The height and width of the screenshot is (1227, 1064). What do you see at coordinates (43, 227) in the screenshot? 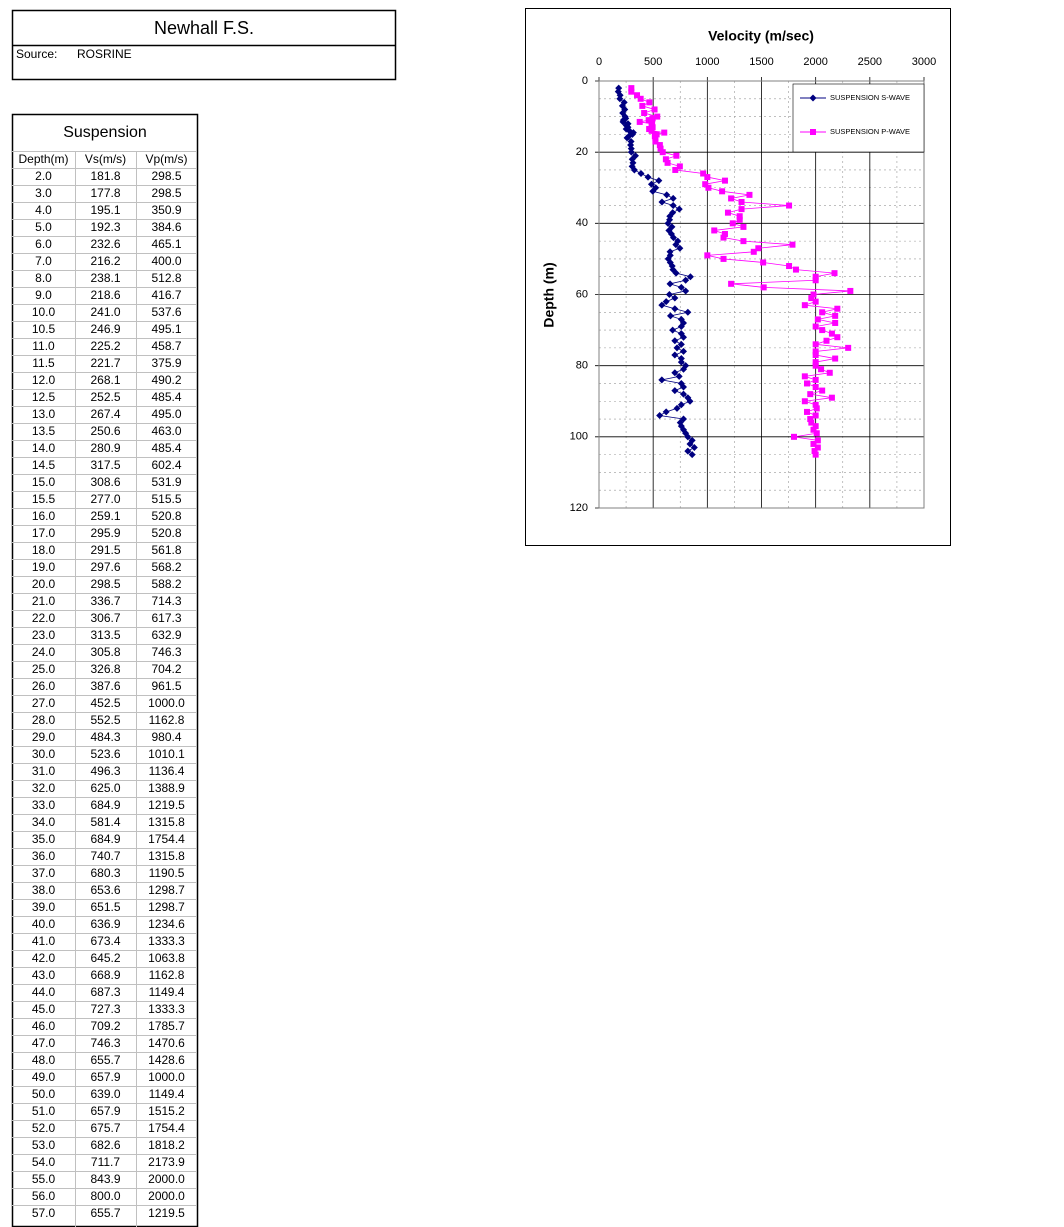
I see `table-cell: 5.0` at bounding box center [43, 227].